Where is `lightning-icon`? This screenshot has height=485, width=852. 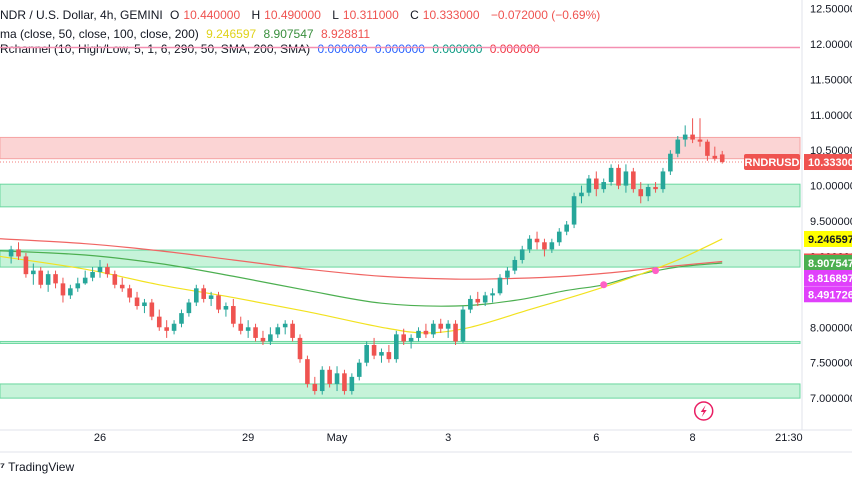
lightning-icon is located at coordinates (703, 411).